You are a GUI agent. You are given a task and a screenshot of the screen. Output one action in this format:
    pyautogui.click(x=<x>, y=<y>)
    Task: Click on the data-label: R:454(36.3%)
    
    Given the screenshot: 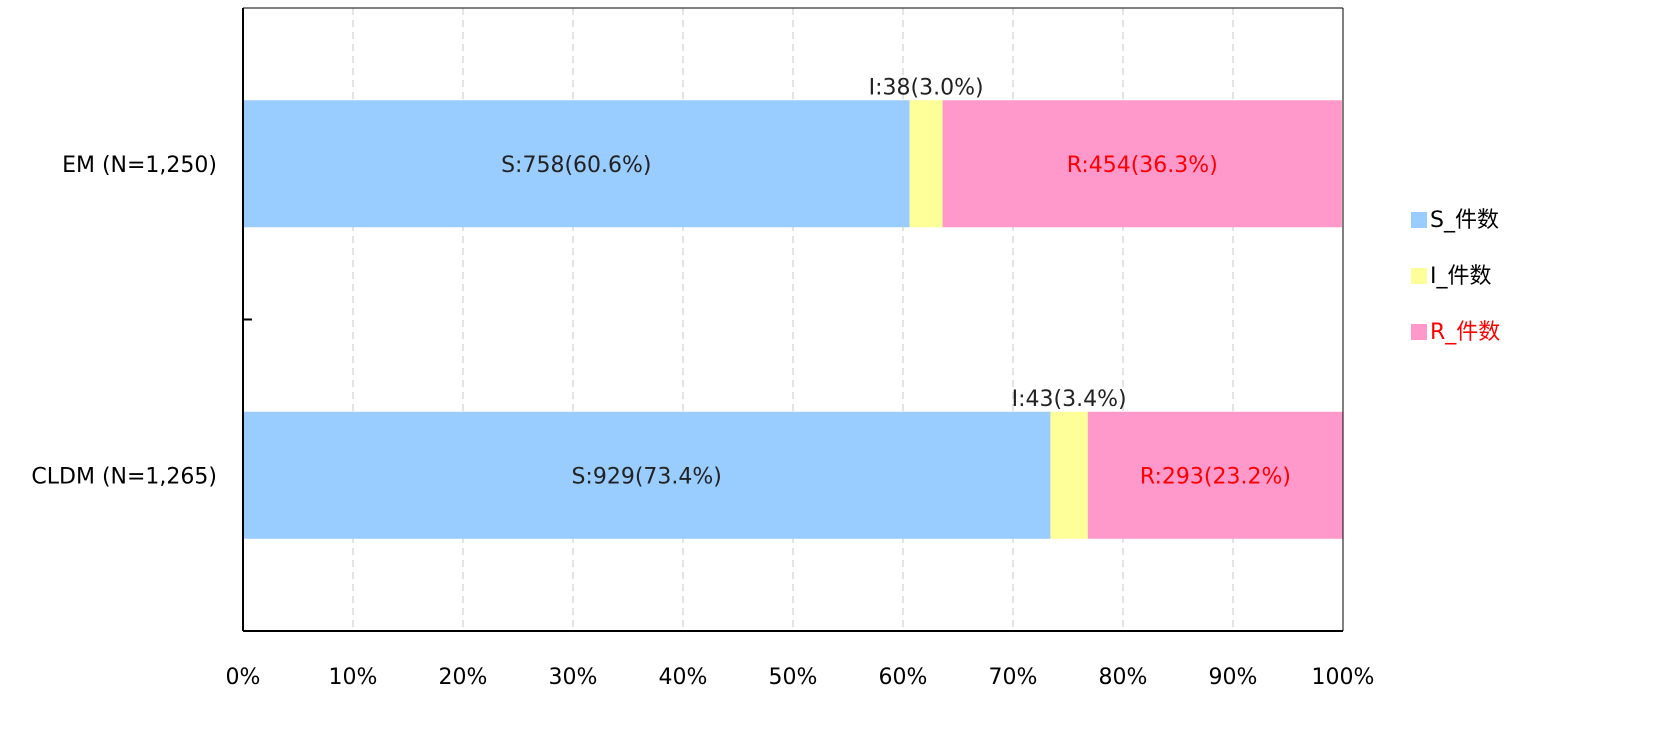 What is the action you would take?
    pyautogui.click(x=1142, y=165)
    